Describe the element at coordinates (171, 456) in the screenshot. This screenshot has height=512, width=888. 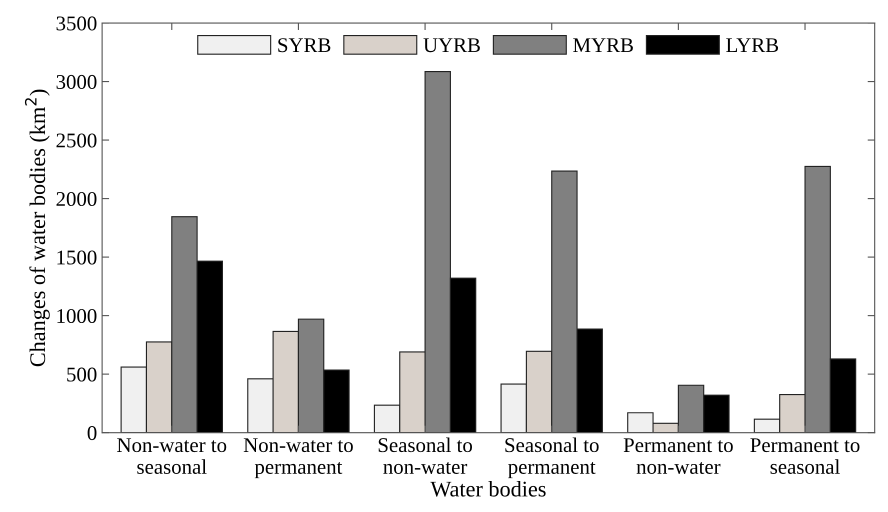
I see `x-tick-label: Non-water to seasonal` at that location.